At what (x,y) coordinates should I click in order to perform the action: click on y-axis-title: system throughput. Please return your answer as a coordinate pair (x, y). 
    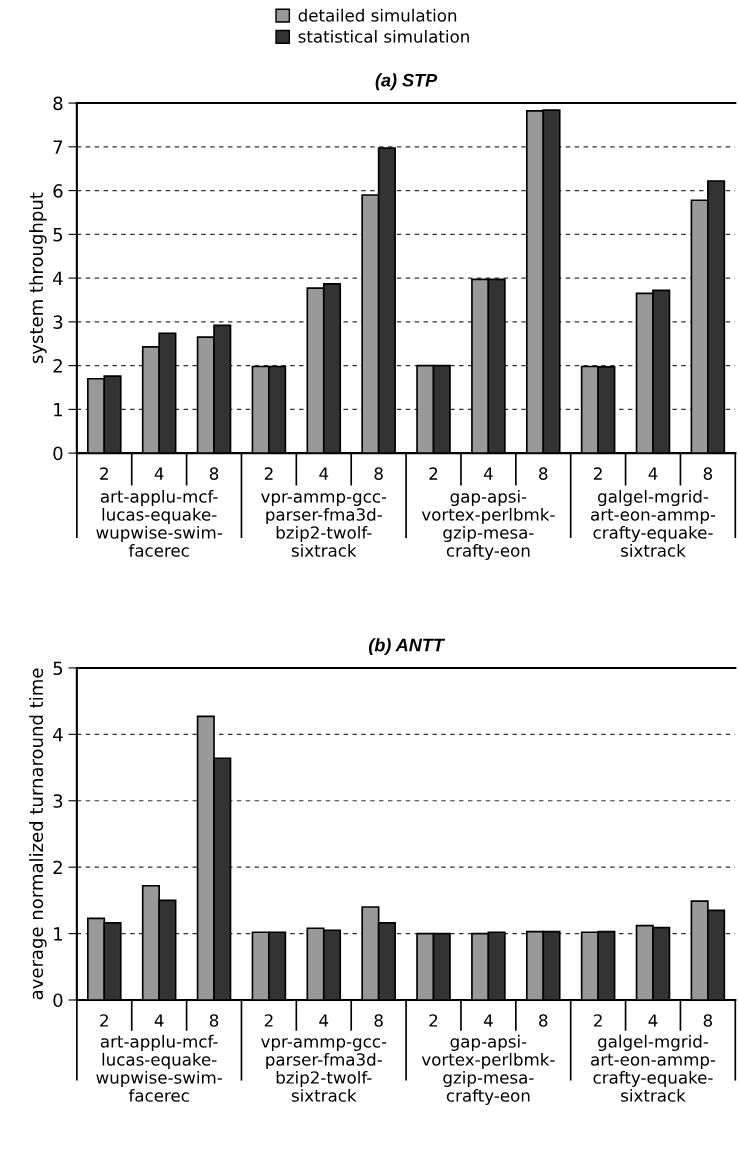
    Looking at the image, I should click on (38, 278).